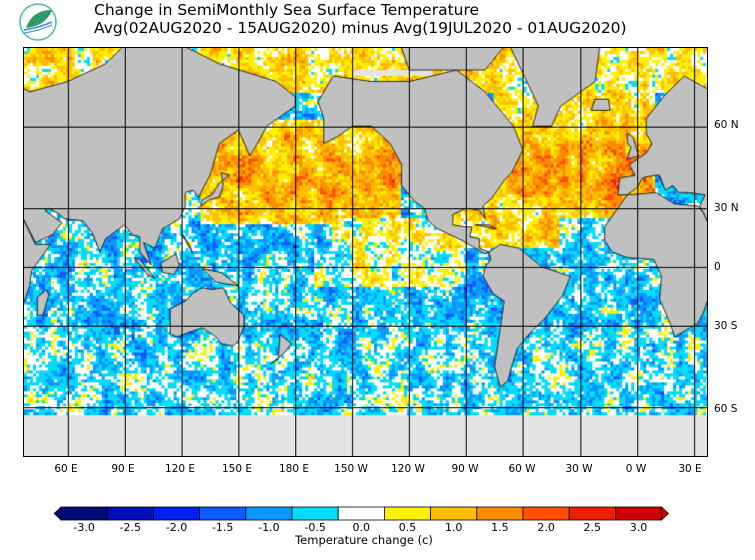 The width and height of the screenshot is (755, 560). I want to click on lon-label: 180 E, so click(294, 469).